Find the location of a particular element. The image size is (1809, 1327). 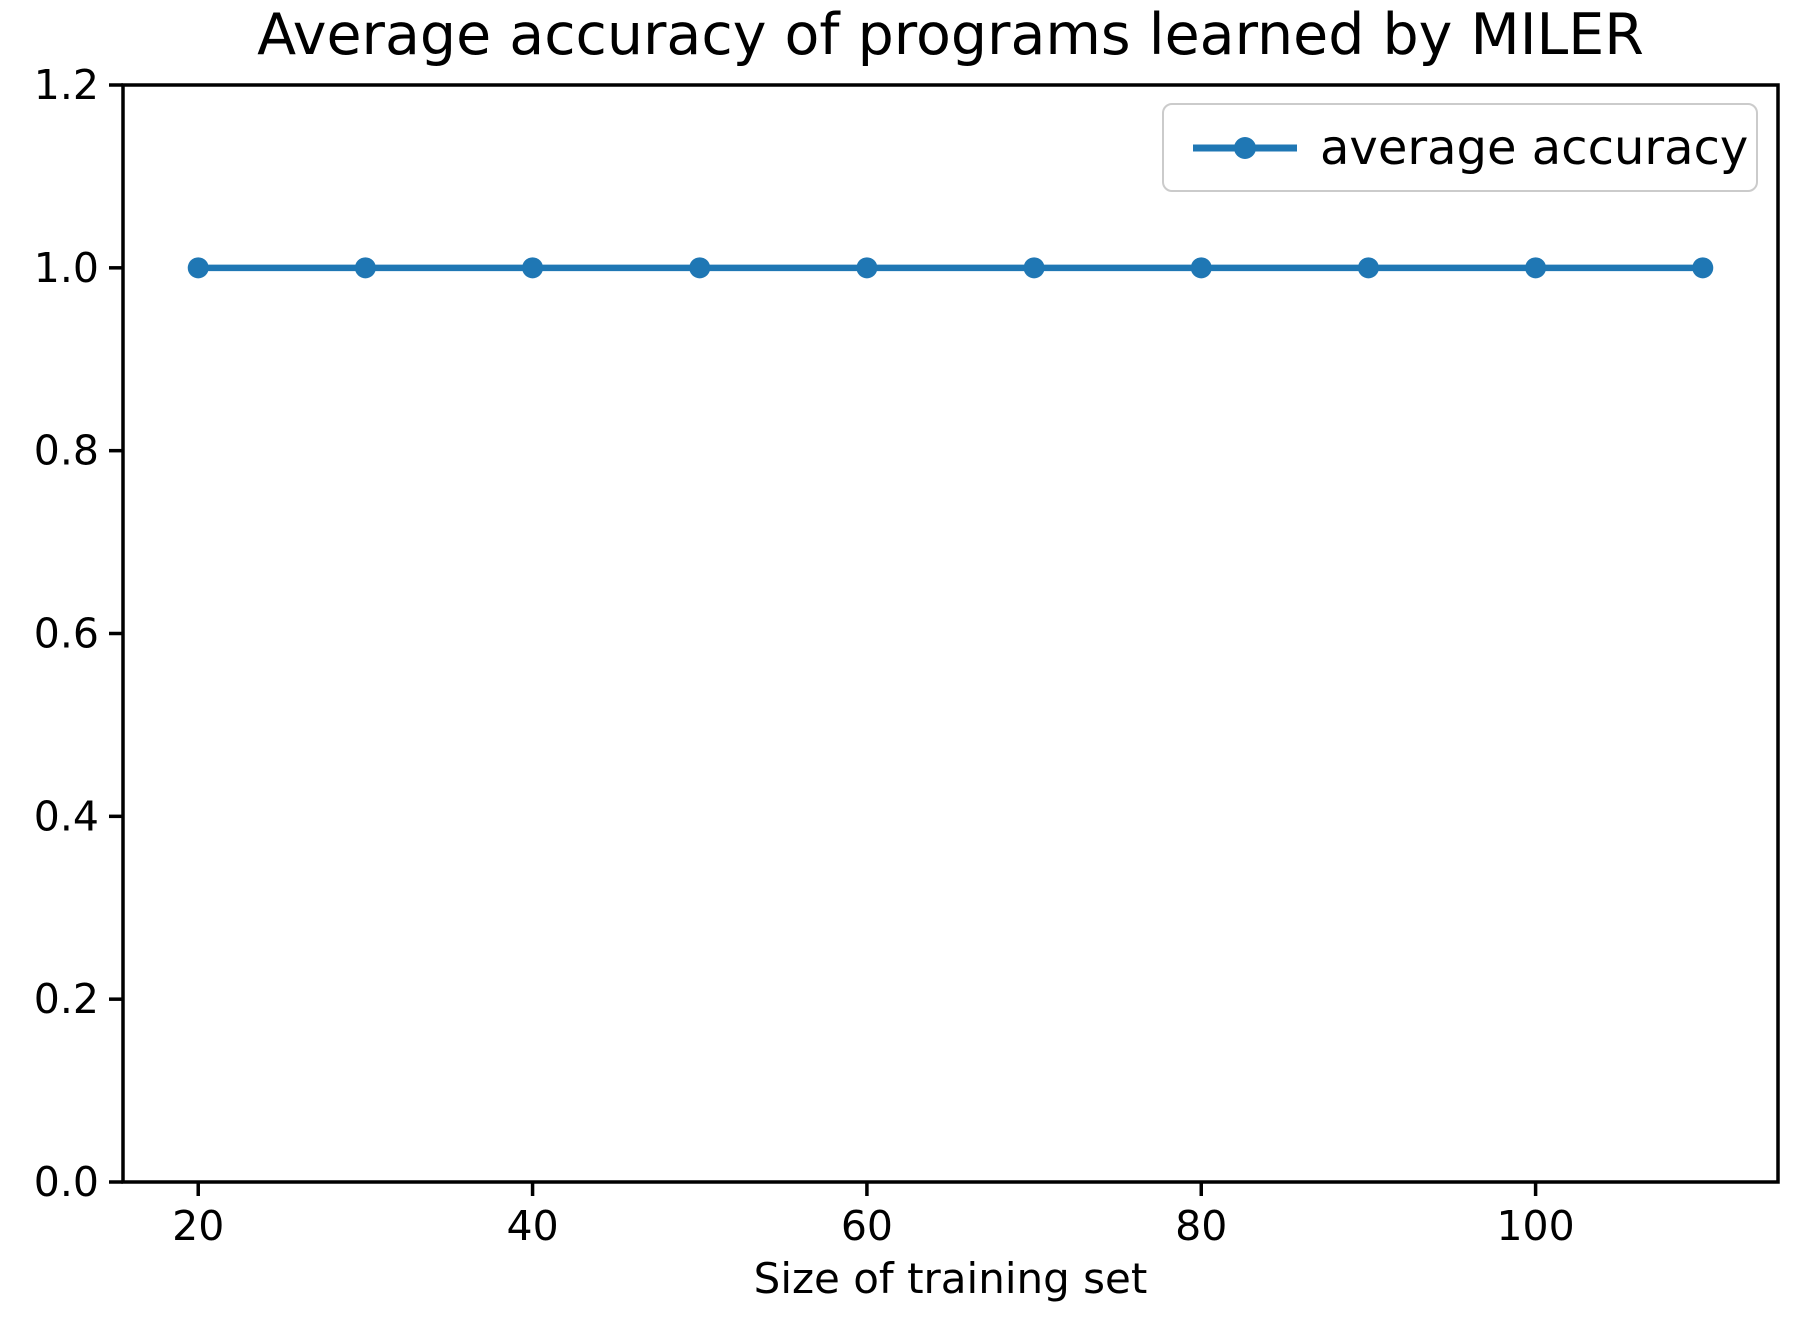

y-tick-label: 0.8 is located at coordinates (66, 451).